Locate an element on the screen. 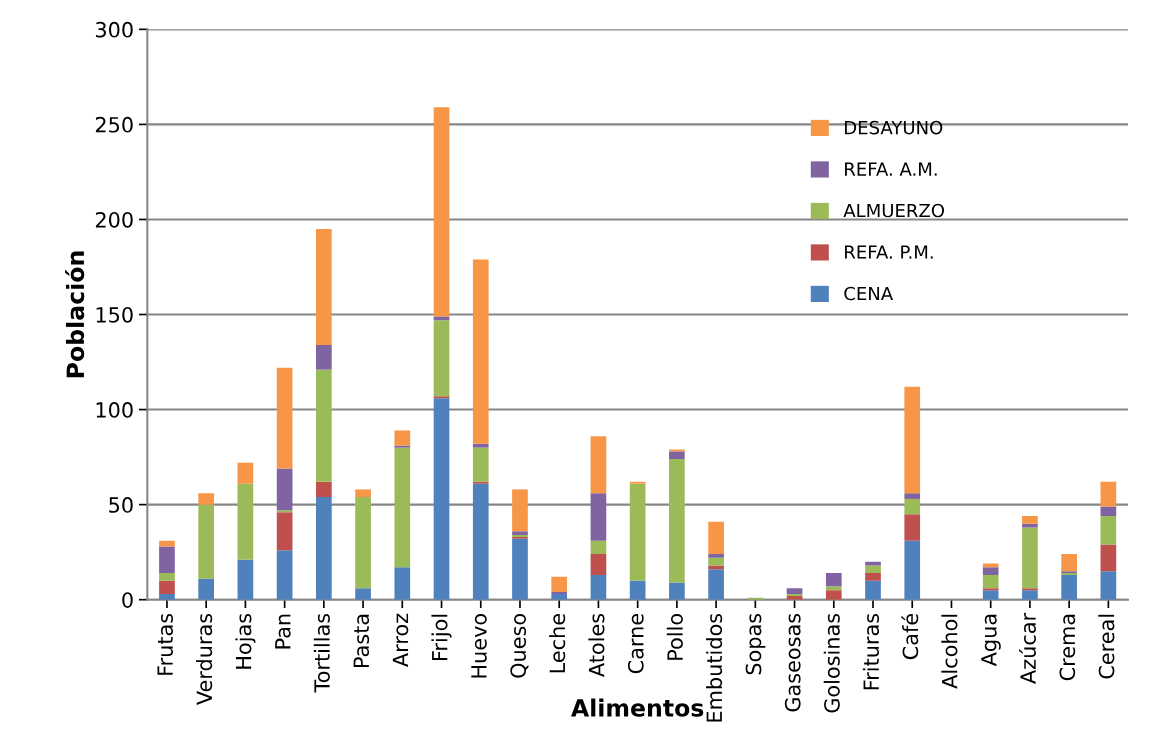 The image size is (1151, 734). legend-label: CENA is located at coordinates (868, 293).